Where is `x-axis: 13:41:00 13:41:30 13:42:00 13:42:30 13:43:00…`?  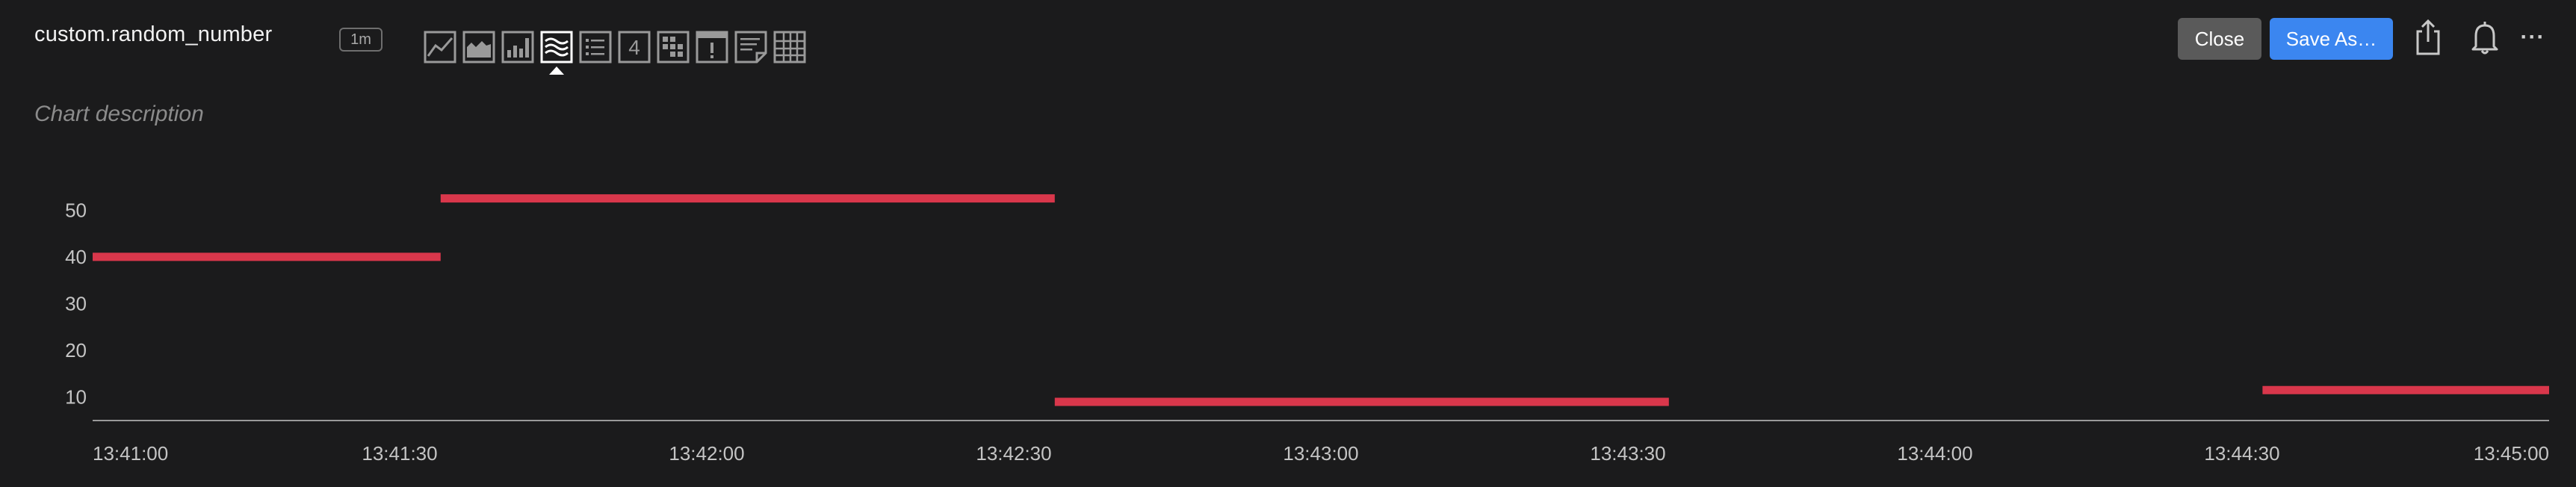
x-axis: 13:41:00 13:41:30 13:42:00 13:42:30 13:43:00… is located at coordinates (1321, 454).